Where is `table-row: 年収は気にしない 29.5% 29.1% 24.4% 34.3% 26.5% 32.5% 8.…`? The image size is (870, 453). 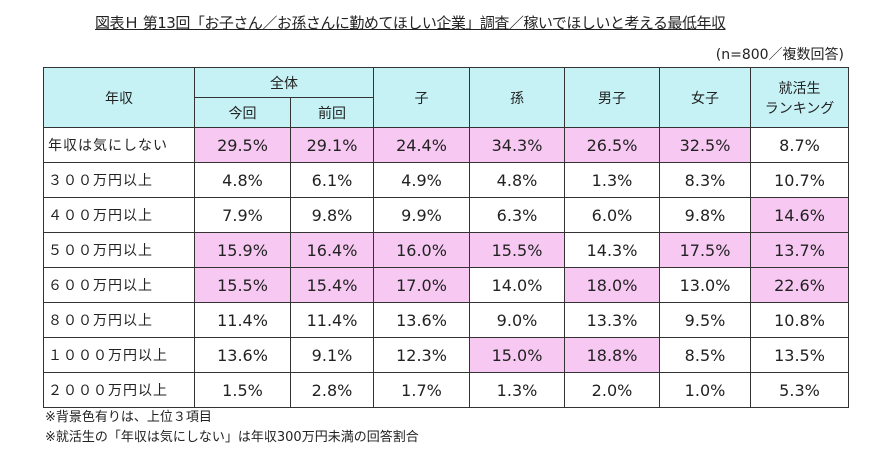
table-row: 年収は気にしない 29.5% 29.1% 24.4% 34.3% 26.5% 32.5% 8.… is located at coordinates (446, 145).